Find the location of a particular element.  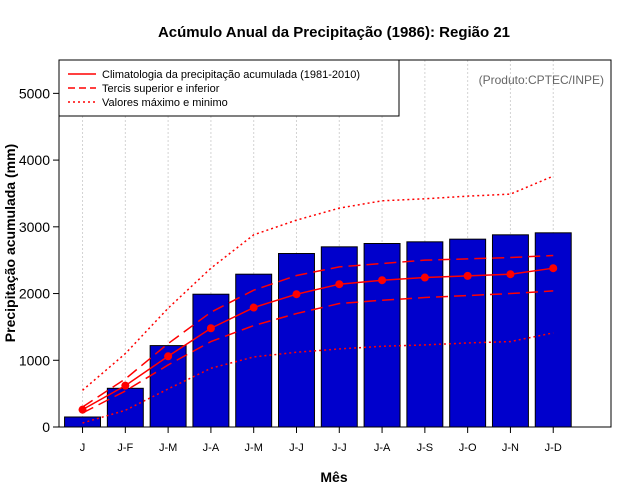

source-note: (Produto:CPTEC/INPE) is located at coordinates (541, 80).